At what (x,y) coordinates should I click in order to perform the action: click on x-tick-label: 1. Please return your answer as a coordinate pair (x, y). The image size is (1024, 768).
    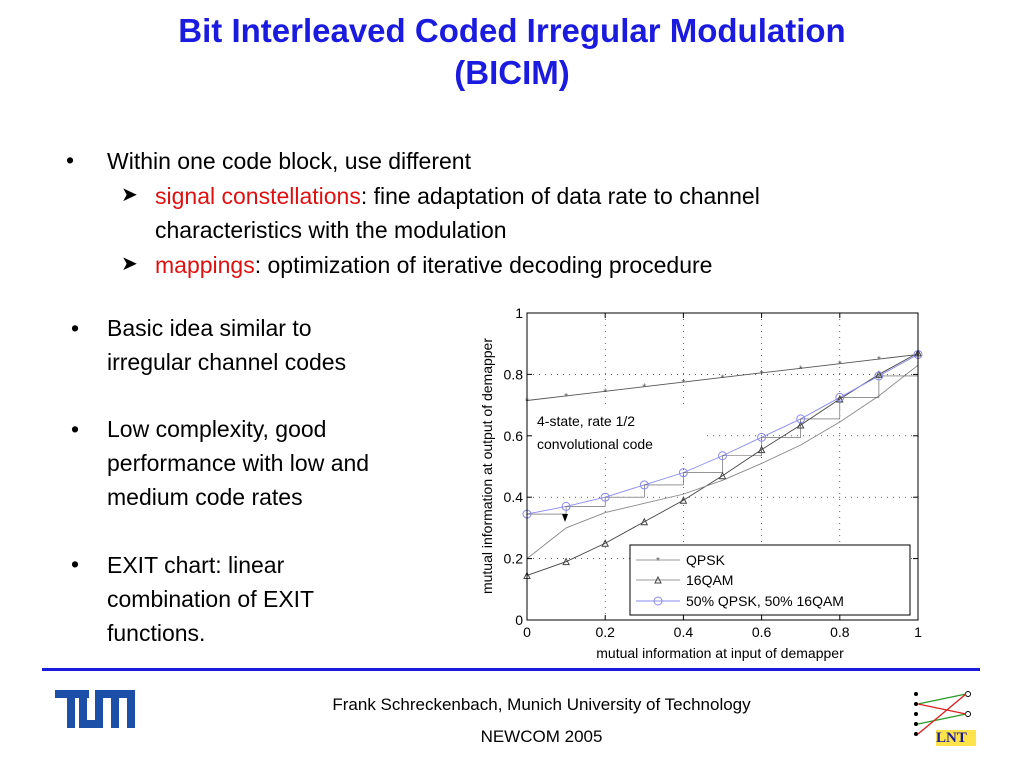
    Looking at the image, I should click on (918, 632).